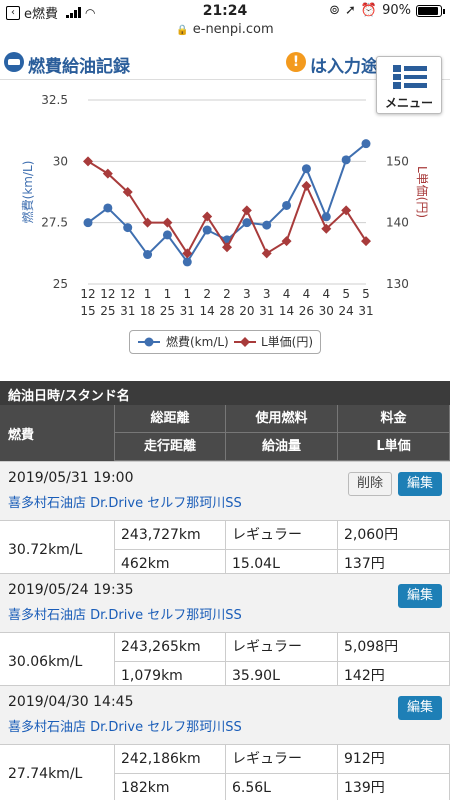 The height and width of the screenshot is (800, 450). Describe the element at coordinates (394, 787) in the screenshot. I see `record-unit-price: 139円` at that location.